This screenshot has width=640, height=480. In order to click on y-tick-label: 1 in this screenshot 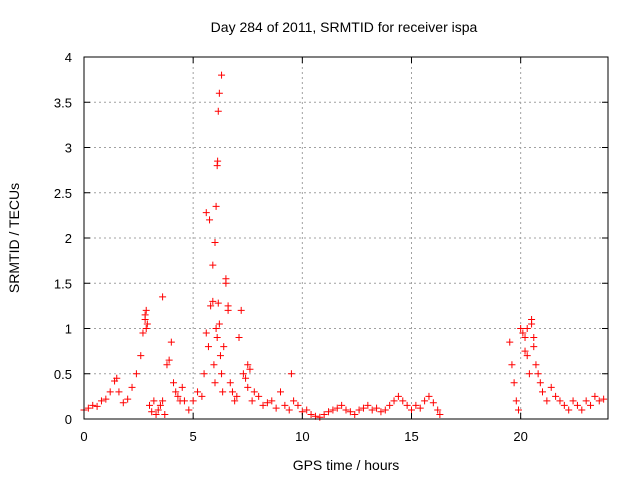, I will do `click(68, 329)`.